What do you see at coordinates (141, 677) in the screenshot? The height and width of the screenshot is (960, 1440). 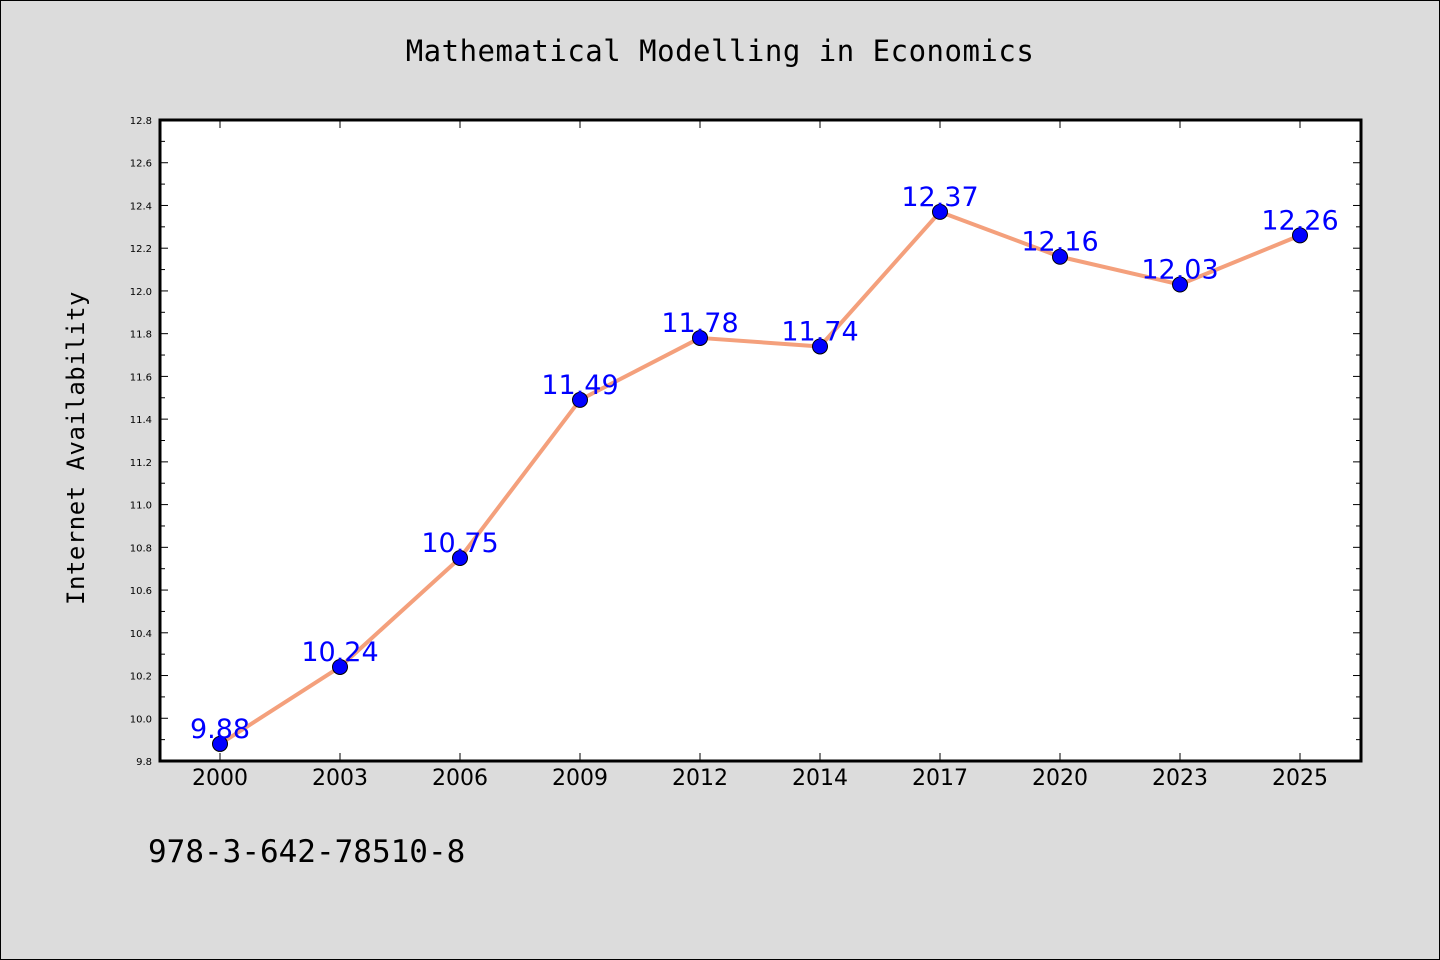 I see `y-tick-label: 10.2` at bounding box center [141, 677].